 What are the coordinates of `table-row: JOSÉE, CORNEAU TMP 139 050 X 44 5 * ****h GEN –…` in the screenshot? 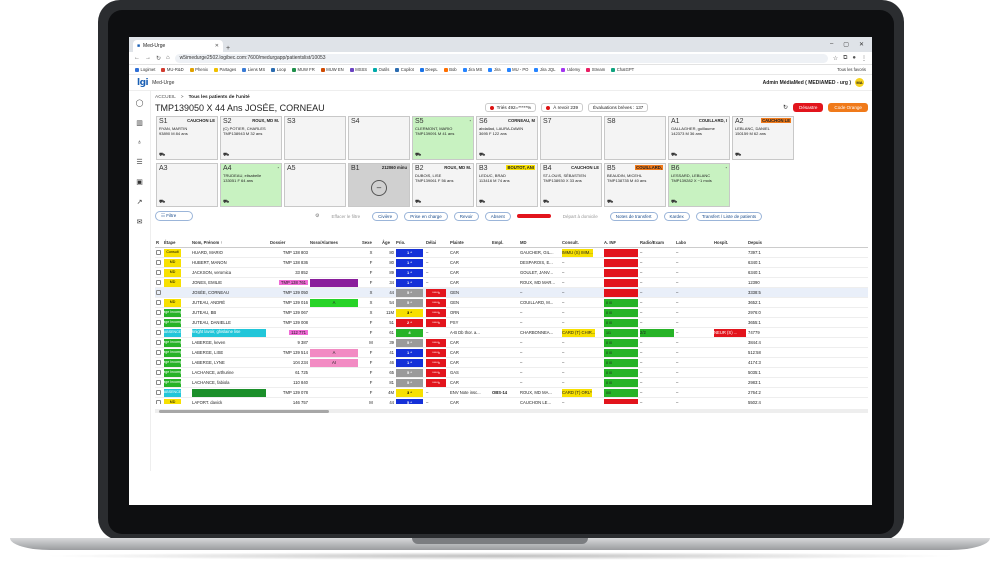 It's located at (511, 293).